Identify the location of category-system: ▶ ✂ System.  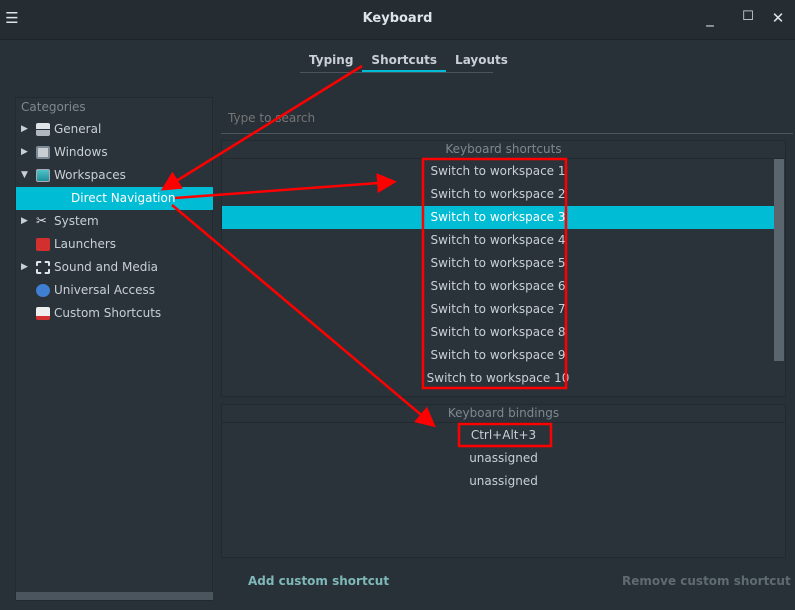
(114, 221).